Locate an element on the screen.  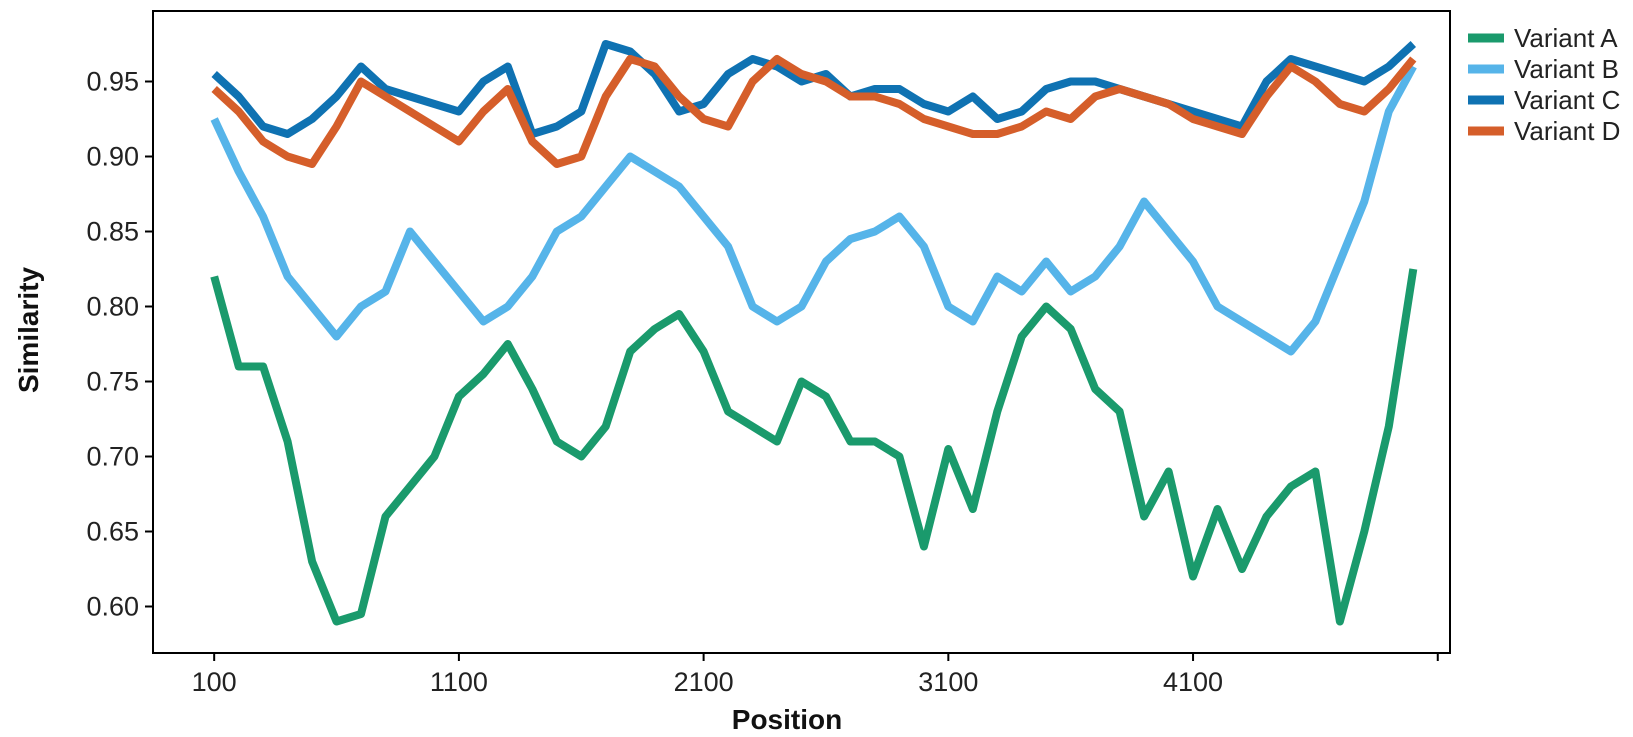
y-tick-label: 0.90 is located at coordinates (112, 157).